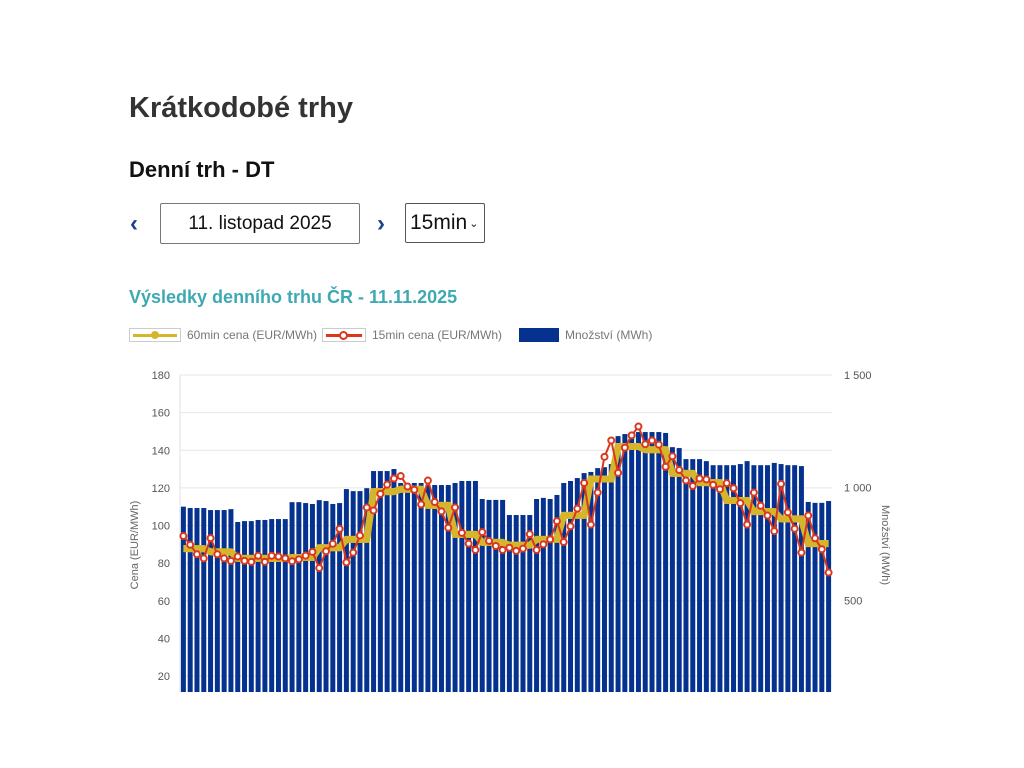 This screenshot has height=768, width=1024. Describe the element at coordinates (155, 335) in the screenshot. I see `legend-line-60min-icon` at that location.